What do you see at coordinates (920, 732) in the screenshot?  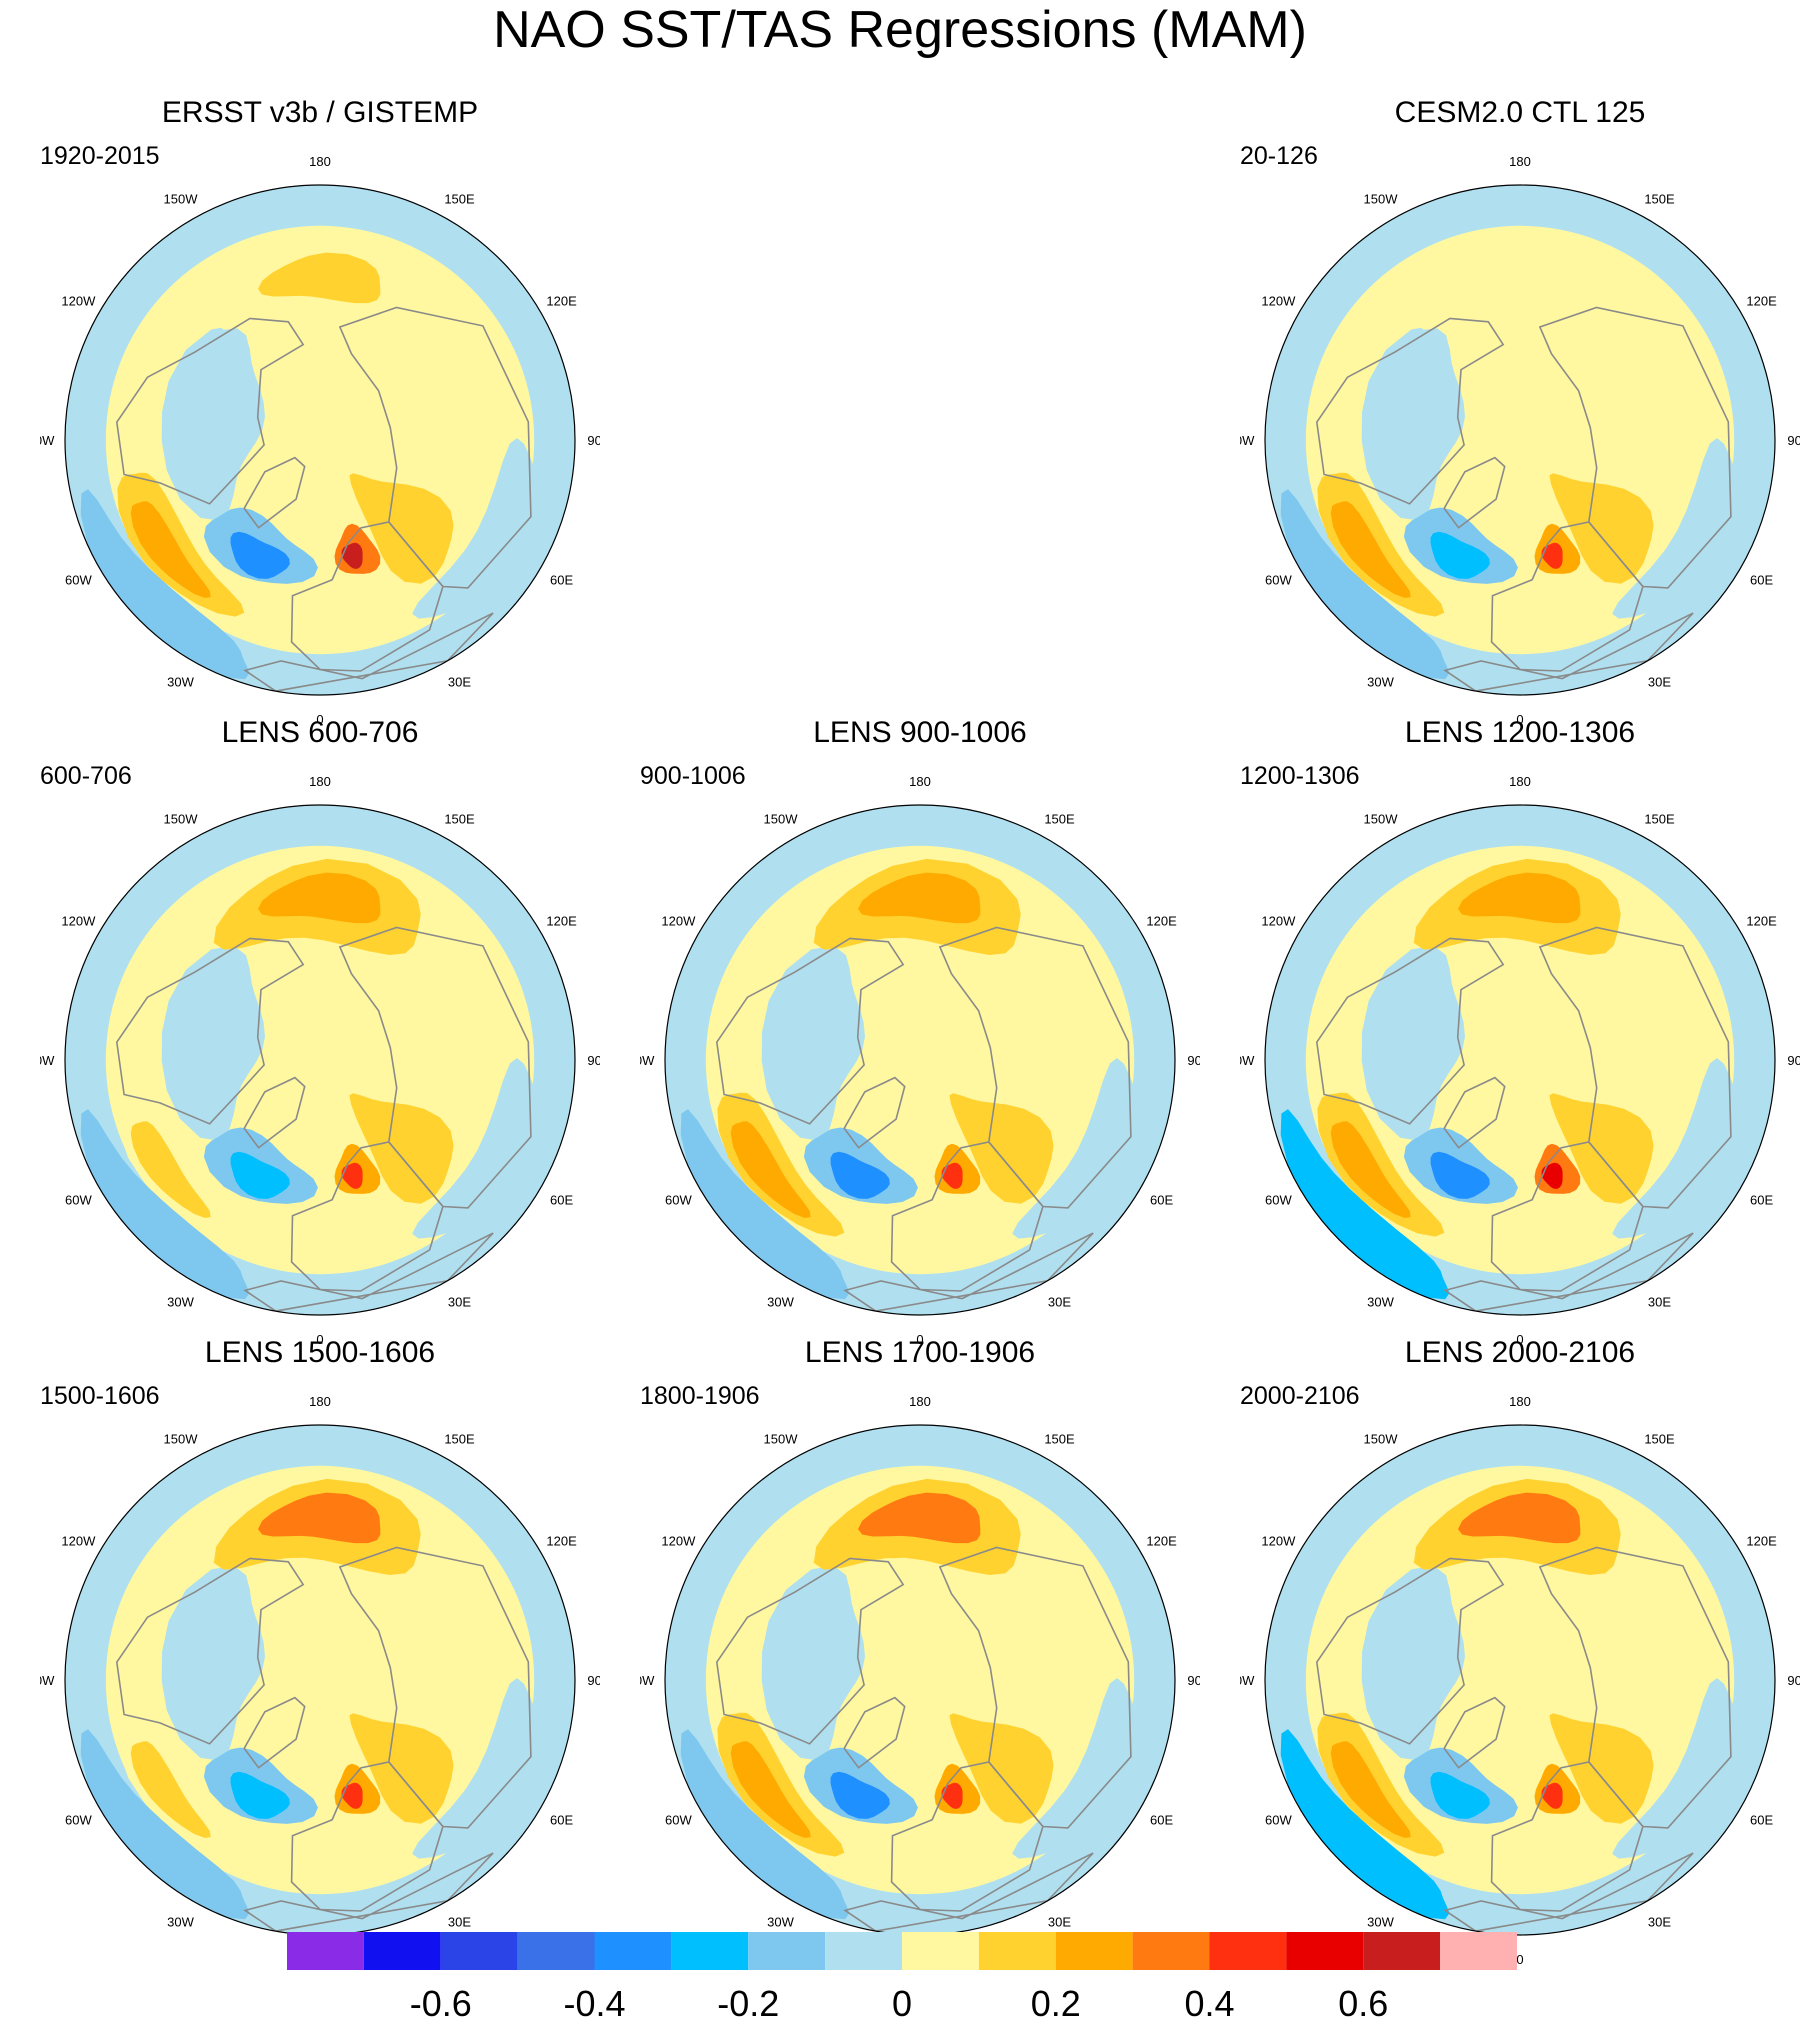 I see `panel-title: LENS 900-1006` at bounding box center [920, 732].